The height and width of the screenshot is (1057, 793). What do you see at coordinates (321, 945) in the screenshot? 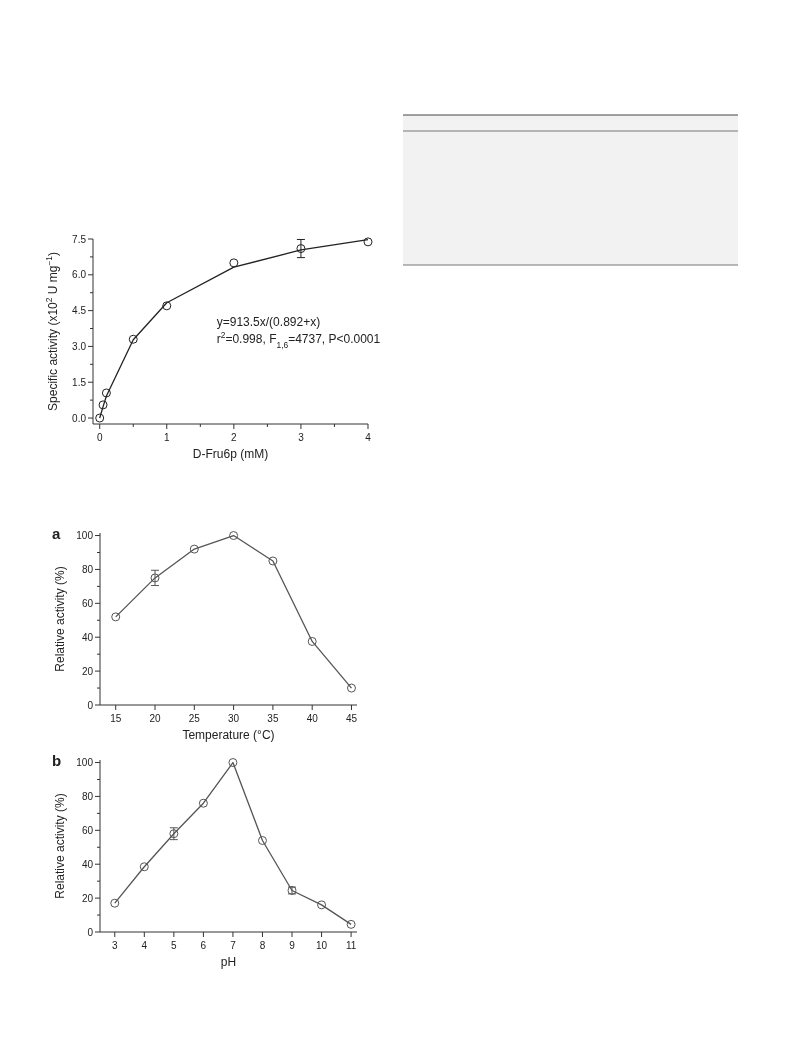
I see `x-tick-label: 10` at bounding box center [321, 945].